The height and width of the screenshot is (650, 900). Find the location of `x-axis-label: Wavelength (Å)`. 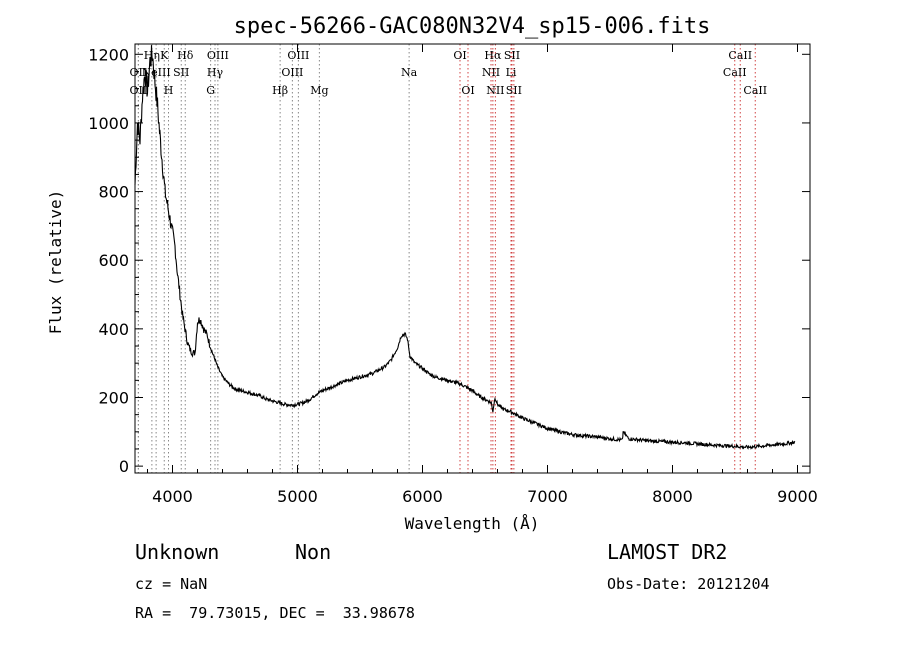

x-axis-label: Wavelength (Å) is located at coordinates (472, 523).